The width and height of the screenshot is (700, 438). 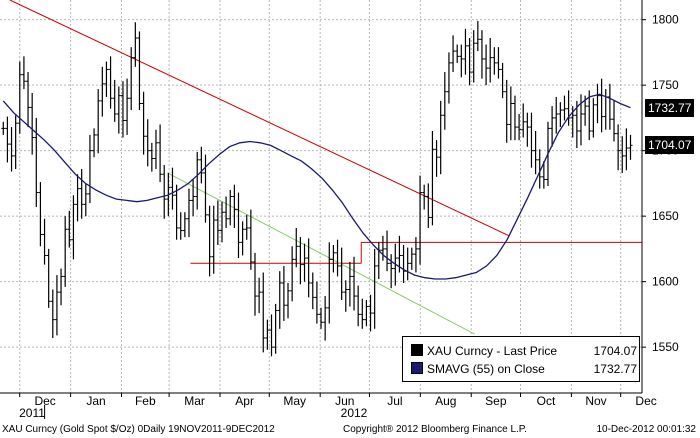 I want to click on price-swatch-icon, so click(x=417, y=350).